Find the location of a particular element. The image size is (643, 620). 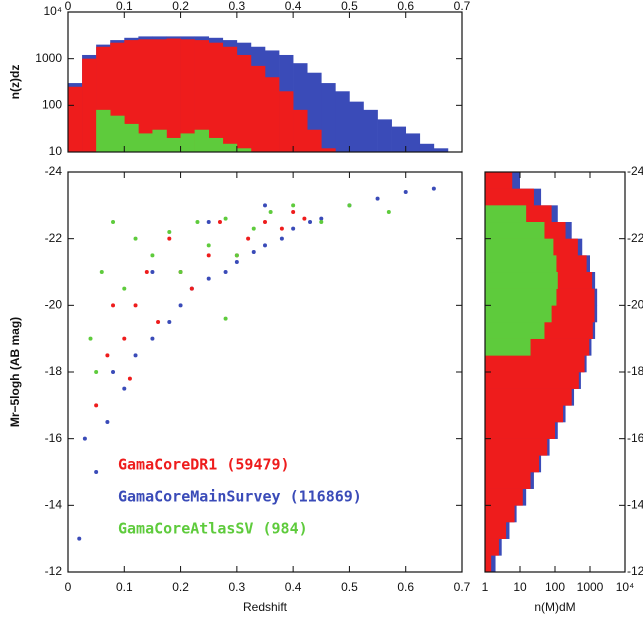

x-tick-label: 0.6 is located at coordinates (405, 587).